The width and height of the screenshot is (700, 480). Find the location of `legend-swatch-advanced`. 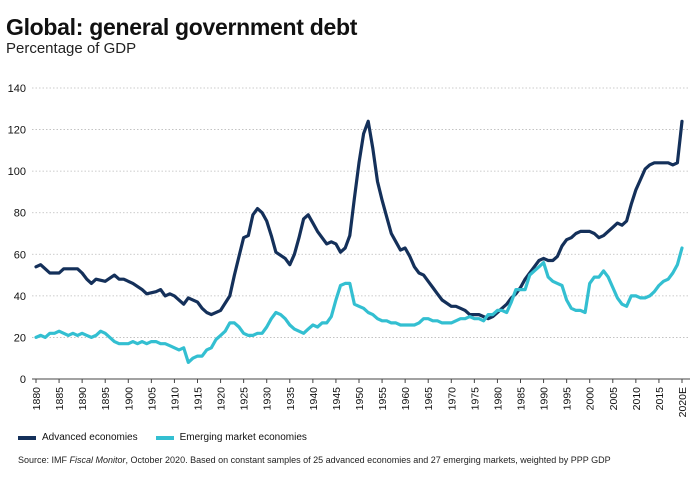

legend-swatch-advanced is located at coordinates (27, 437).